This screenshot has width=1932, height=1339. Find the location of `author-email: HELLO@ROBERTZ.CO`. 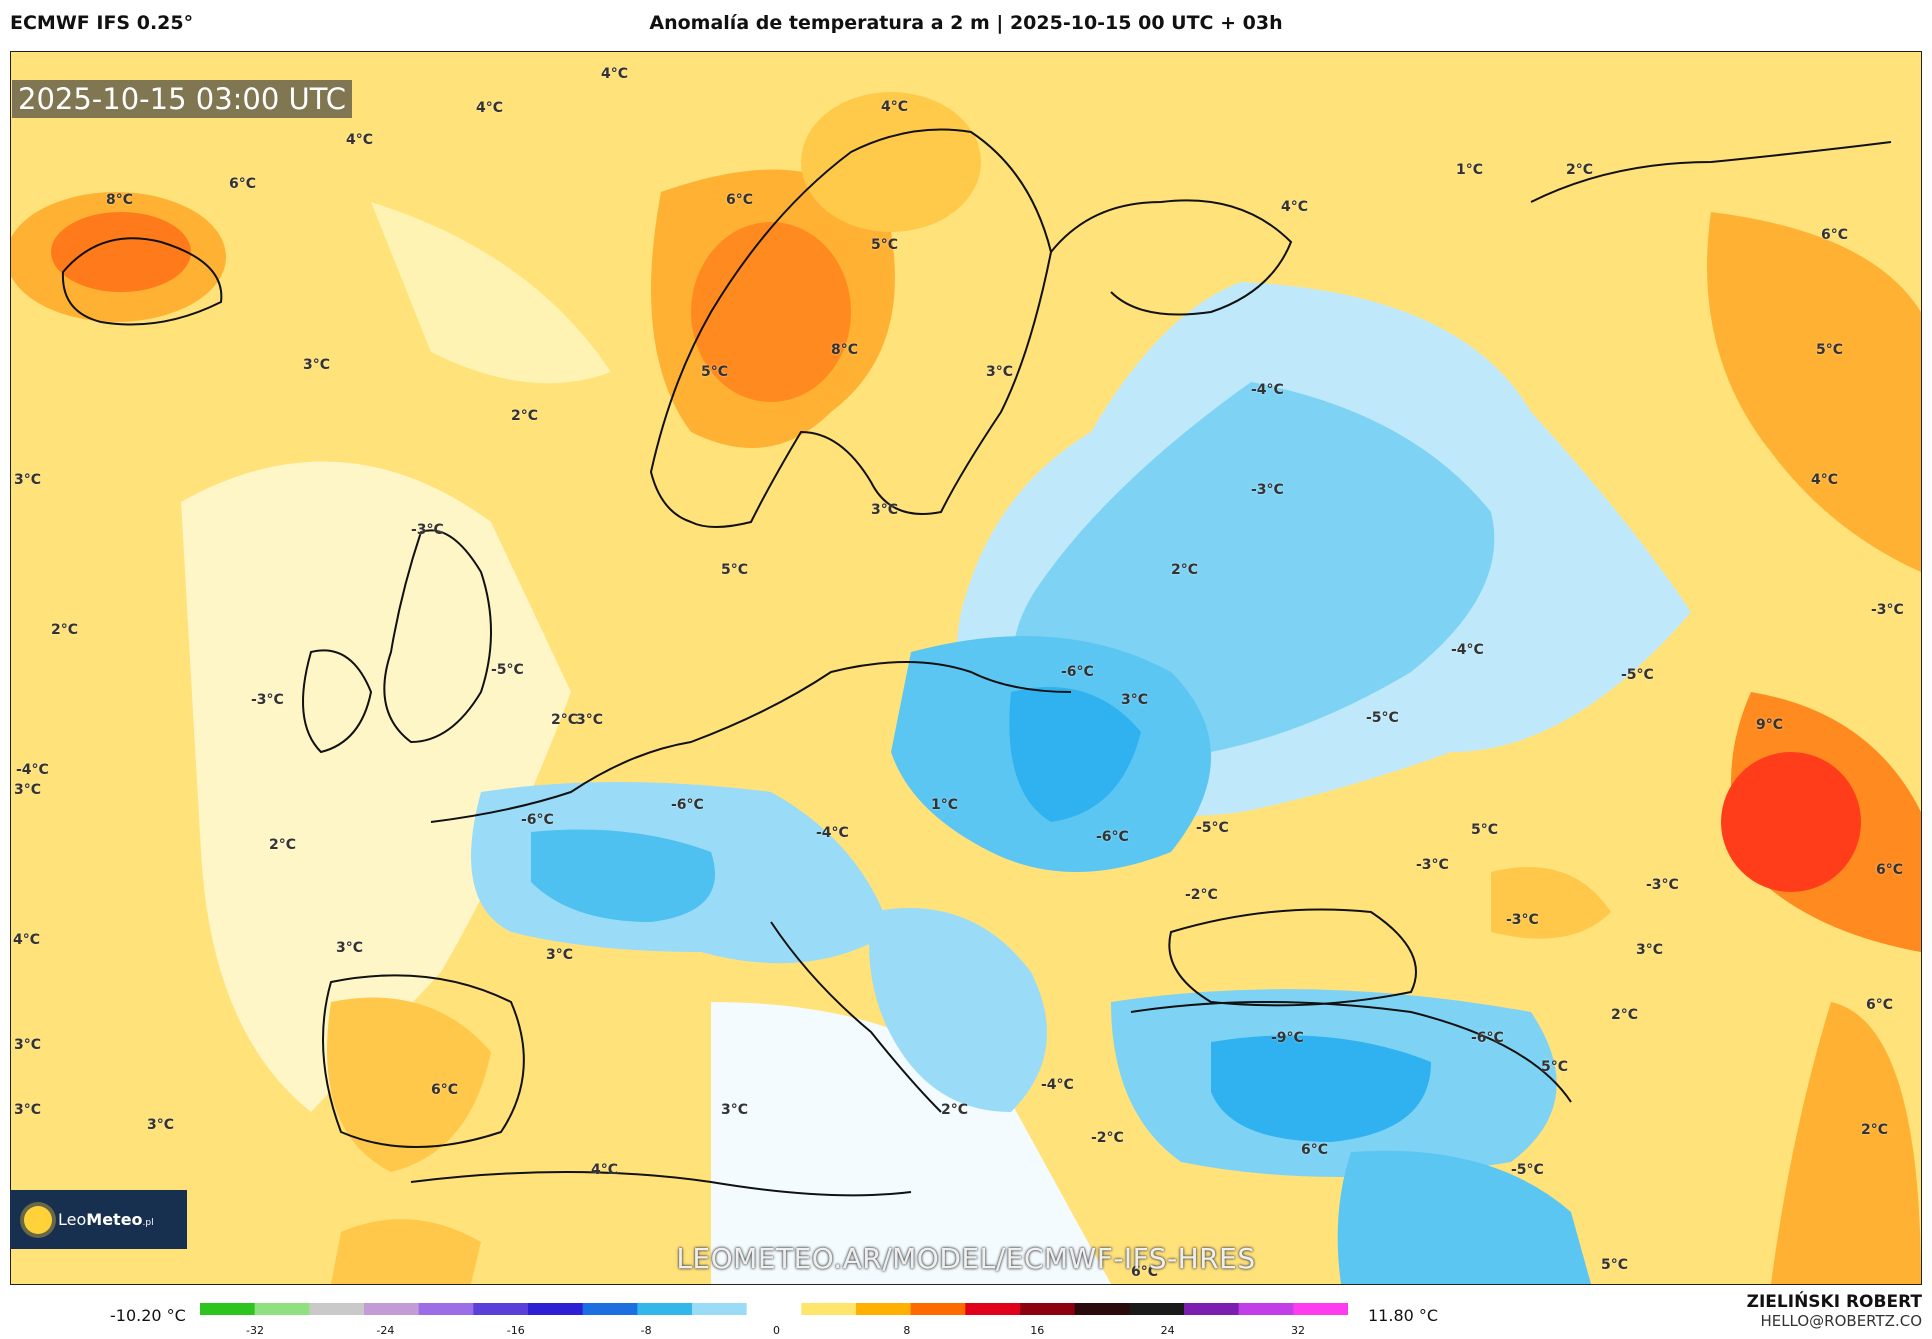

author-email: HELLO@ROBERTZ.CO is located at coordinates (1841, 1321).